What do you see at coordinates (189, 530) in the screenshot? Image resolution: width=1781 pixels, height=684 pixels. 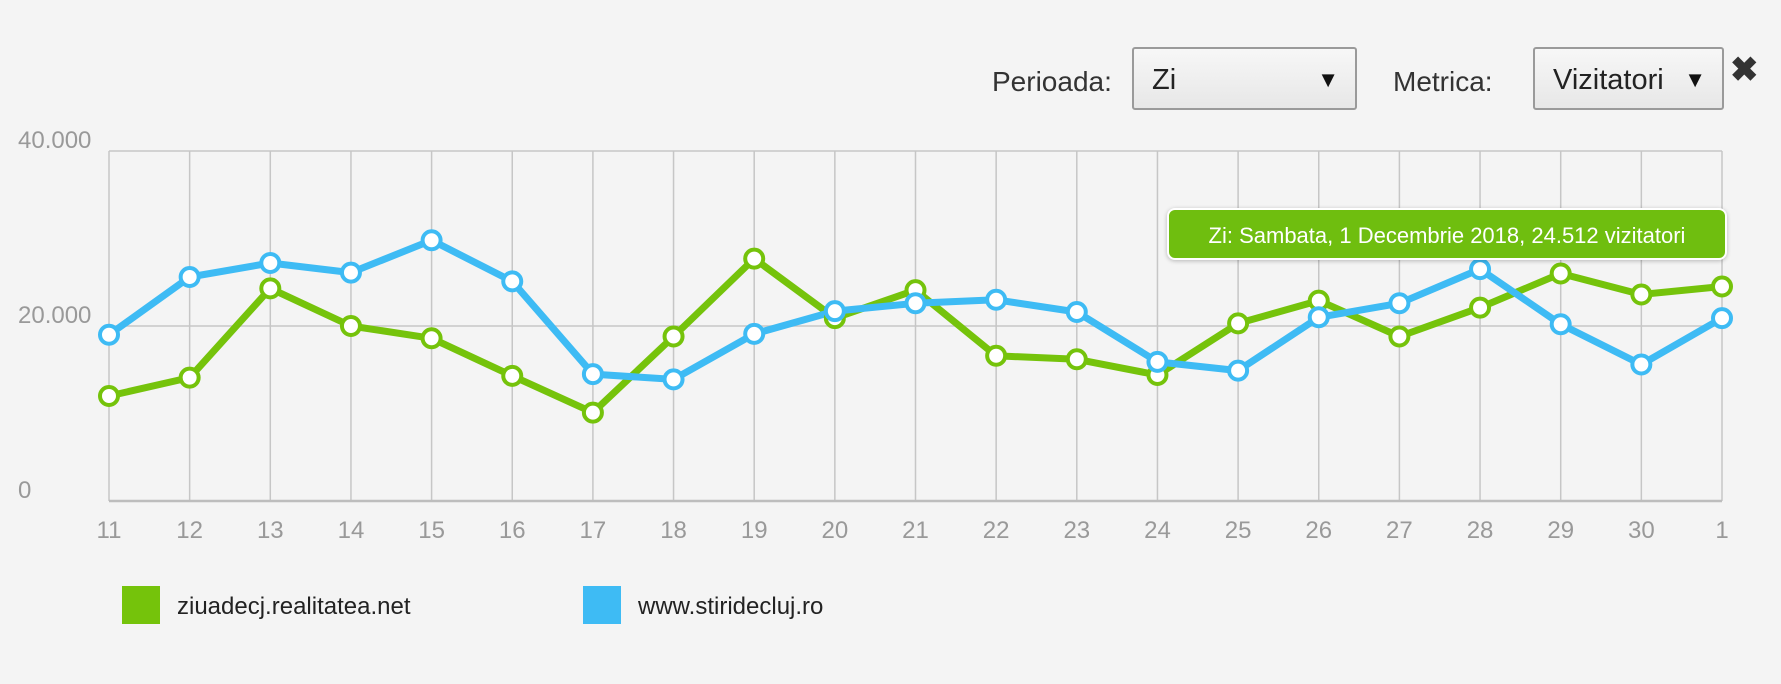 I see `x-tick-label: 12` at bounding box center [189, 530].